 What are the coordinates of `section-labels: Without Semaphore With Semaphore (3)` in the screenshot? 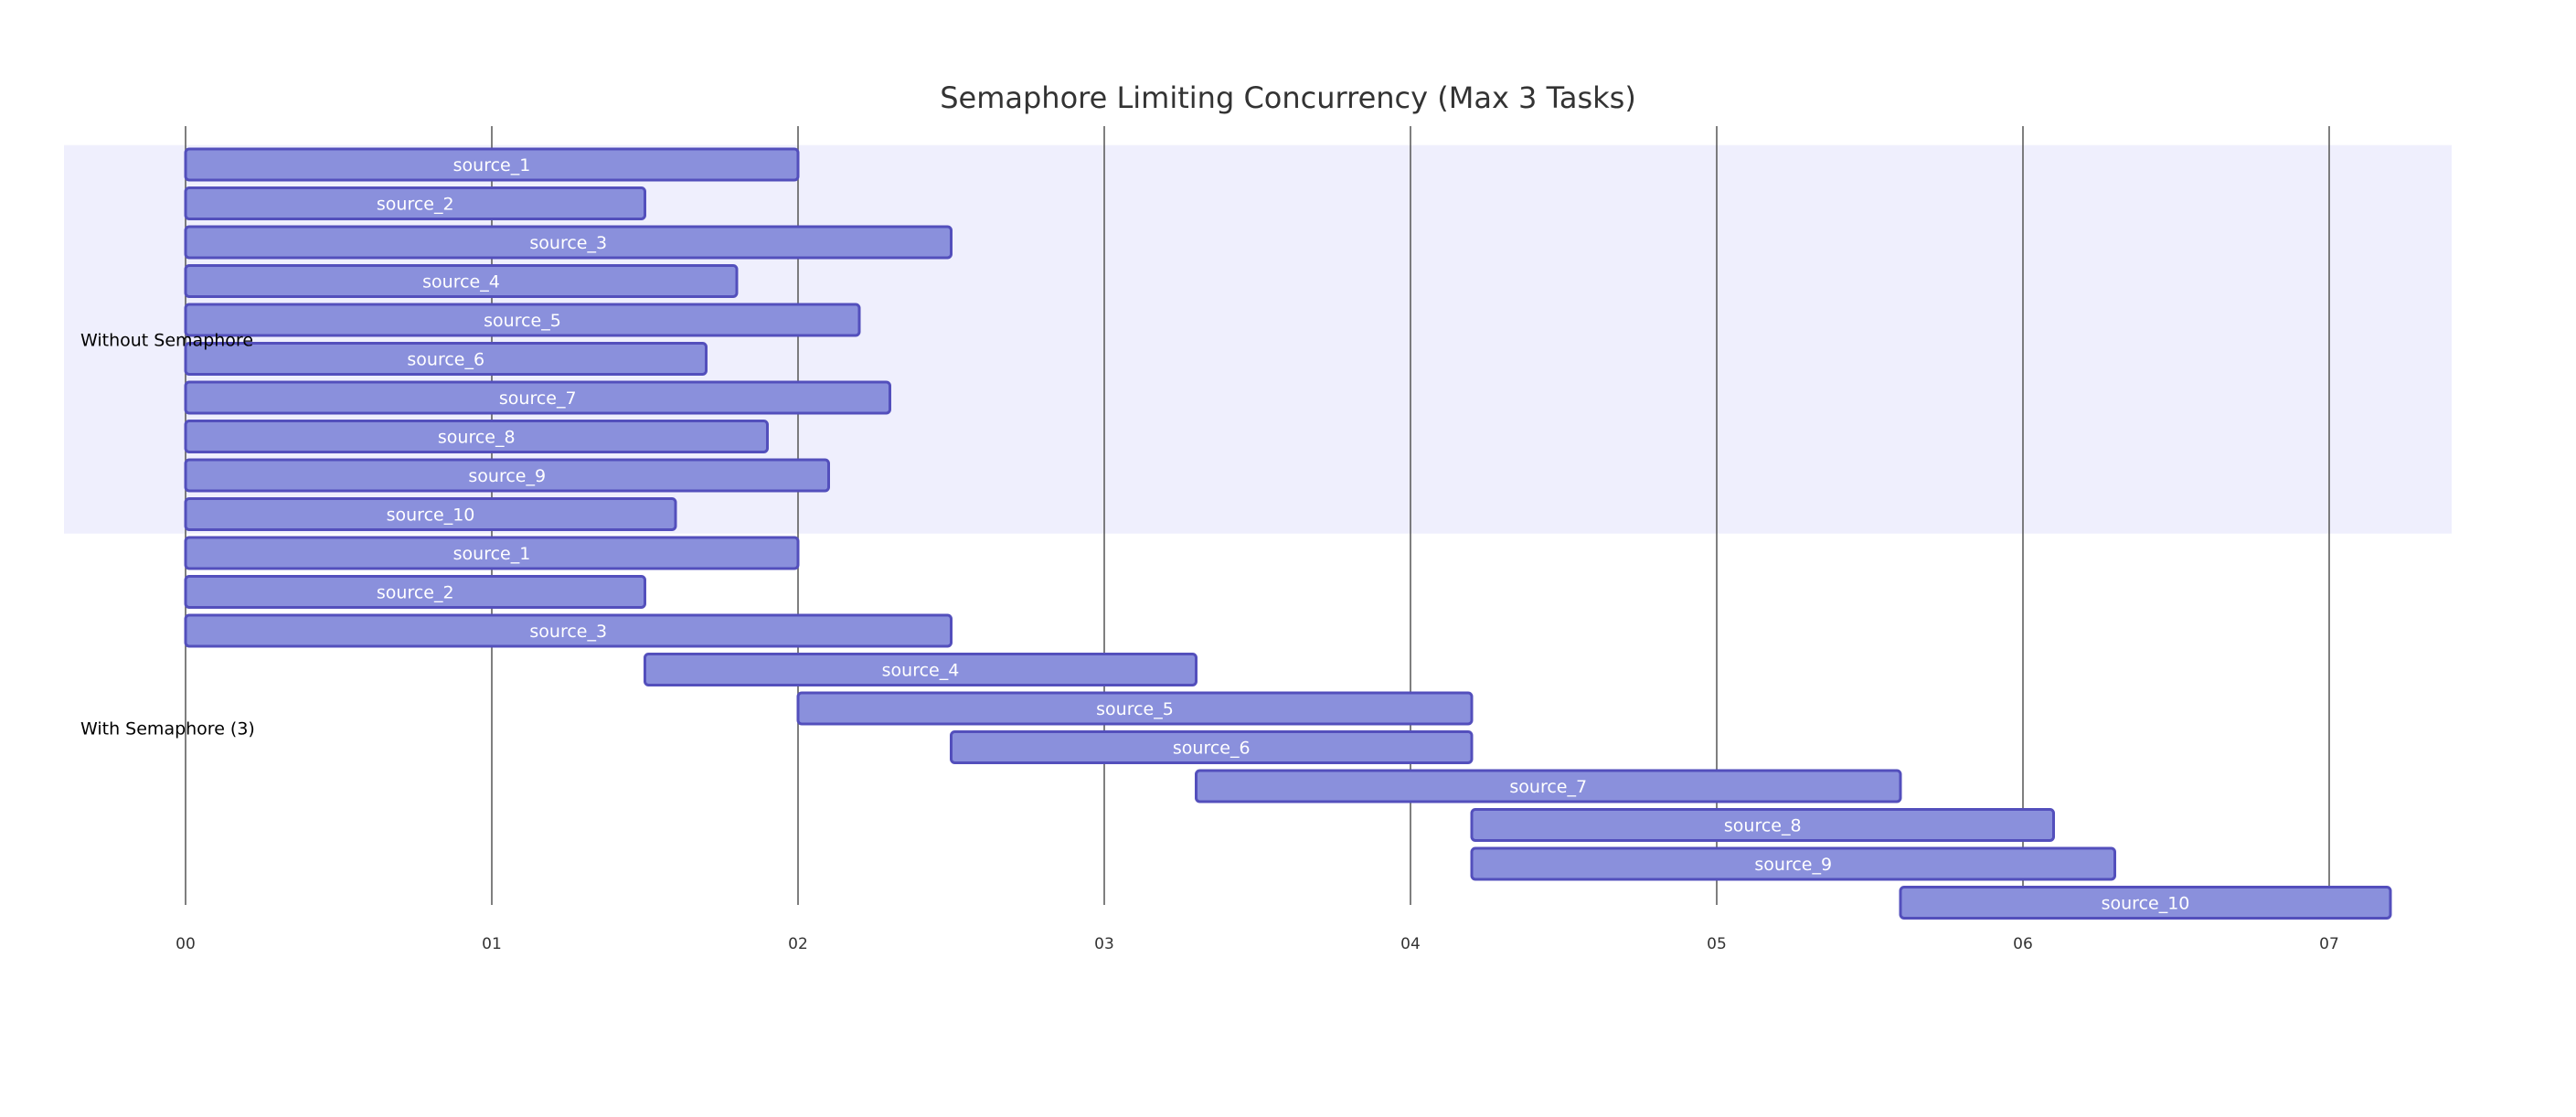 It's located at (167, 534).